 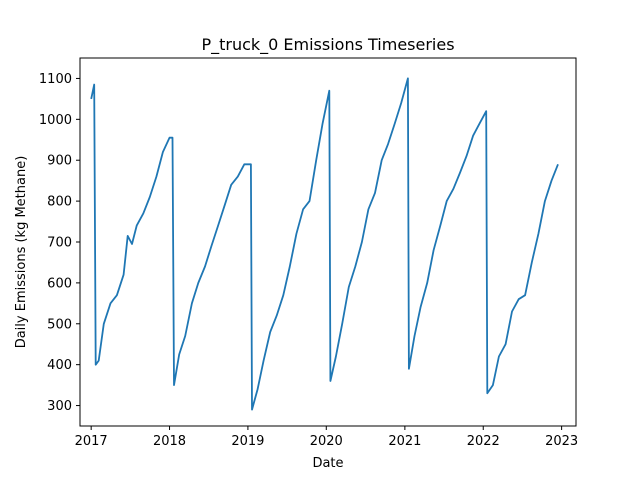 I want to click on y-tick-label: 600, so click(x=59, y=283).